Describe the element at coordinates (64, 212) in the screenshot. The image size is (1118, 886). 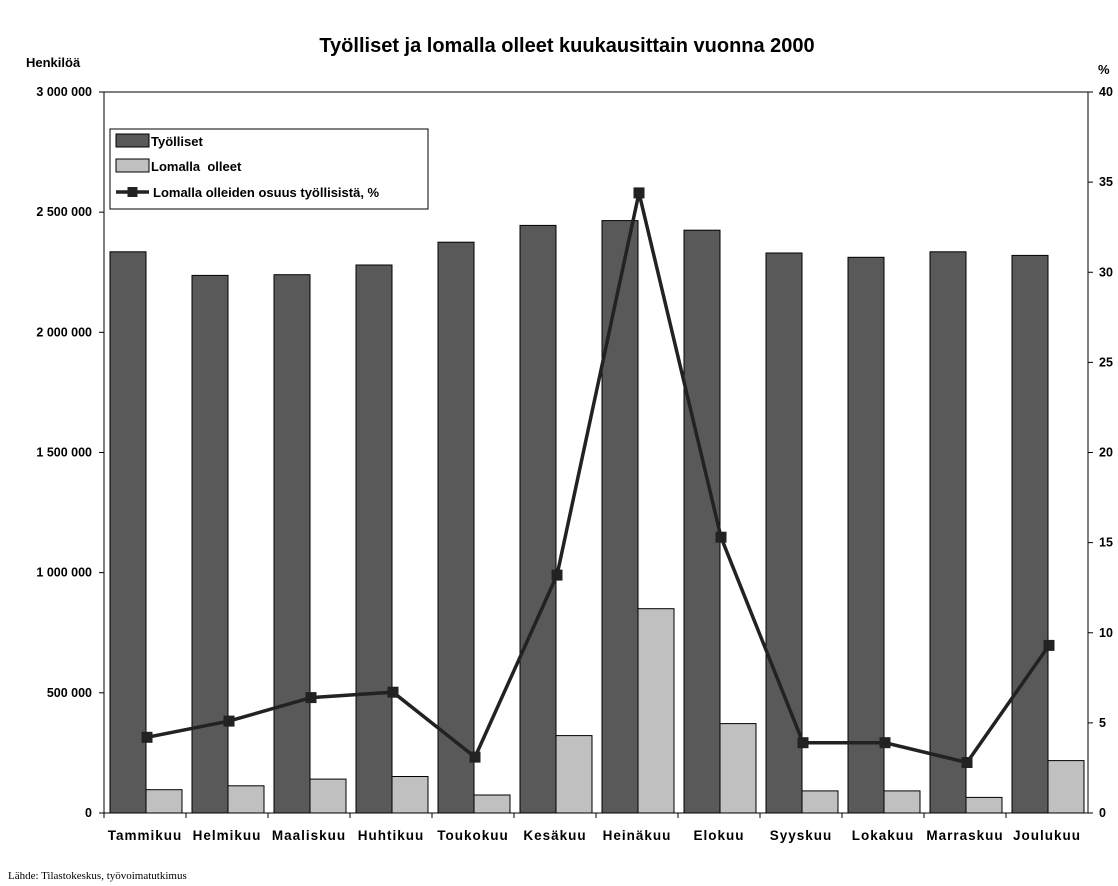
I see `y-left-tick-label-5: 2 500 000` at that location.